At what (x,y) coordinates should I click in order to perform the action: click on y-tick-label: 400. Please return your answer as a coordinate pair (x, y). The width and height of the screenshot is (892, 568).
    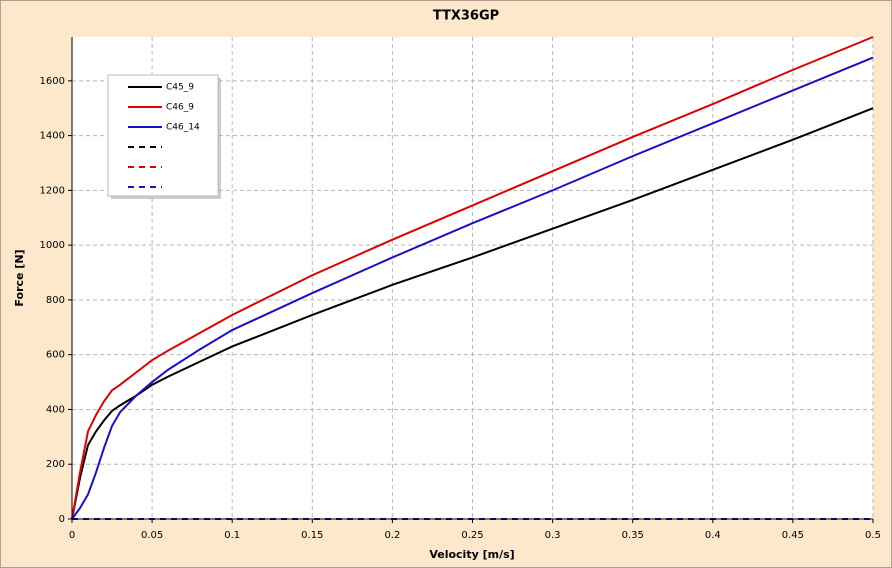
    Looking at the image, I should click on (55, 409).